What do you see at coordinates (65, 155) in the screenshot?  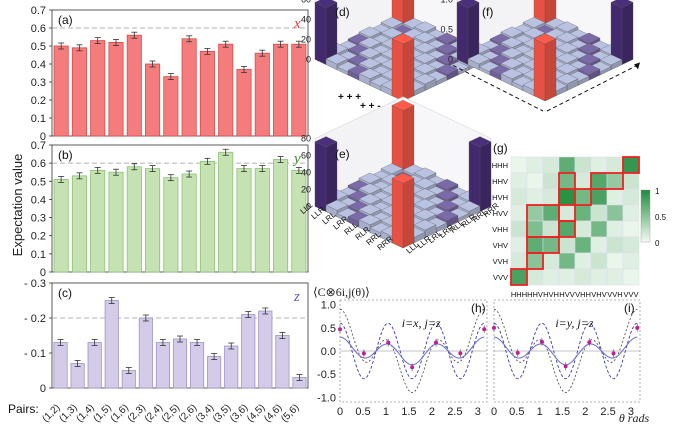 I see `panel-label: (b)` at bounding box center [65, 155].